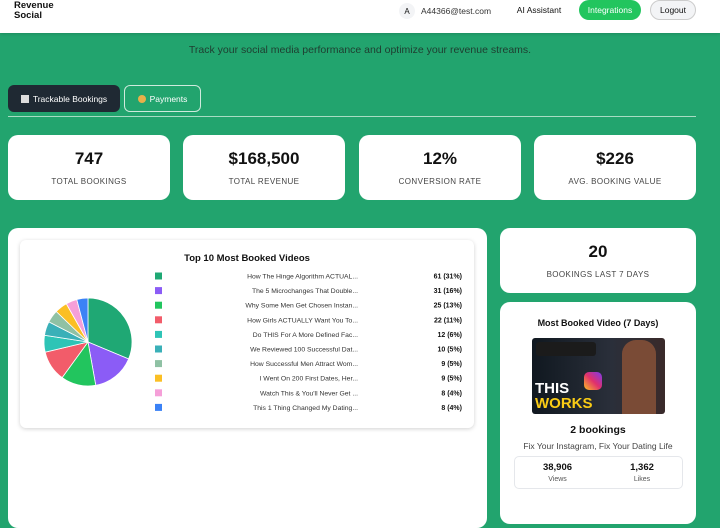 The width and height of the screenshot is (720, 528). I want to click on stat-value: $226, so click(615, 158).